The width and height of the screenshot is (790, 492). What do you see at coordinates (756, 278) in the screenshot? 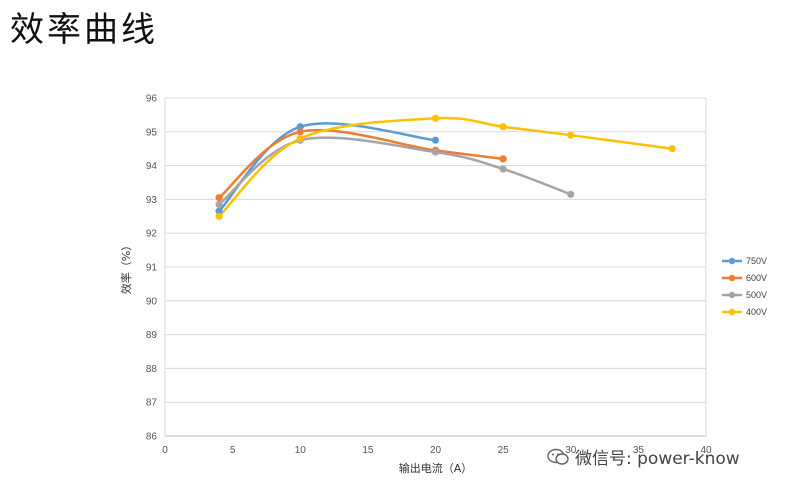
I see `legend-label: 600V` at bounding box center [756, 278].